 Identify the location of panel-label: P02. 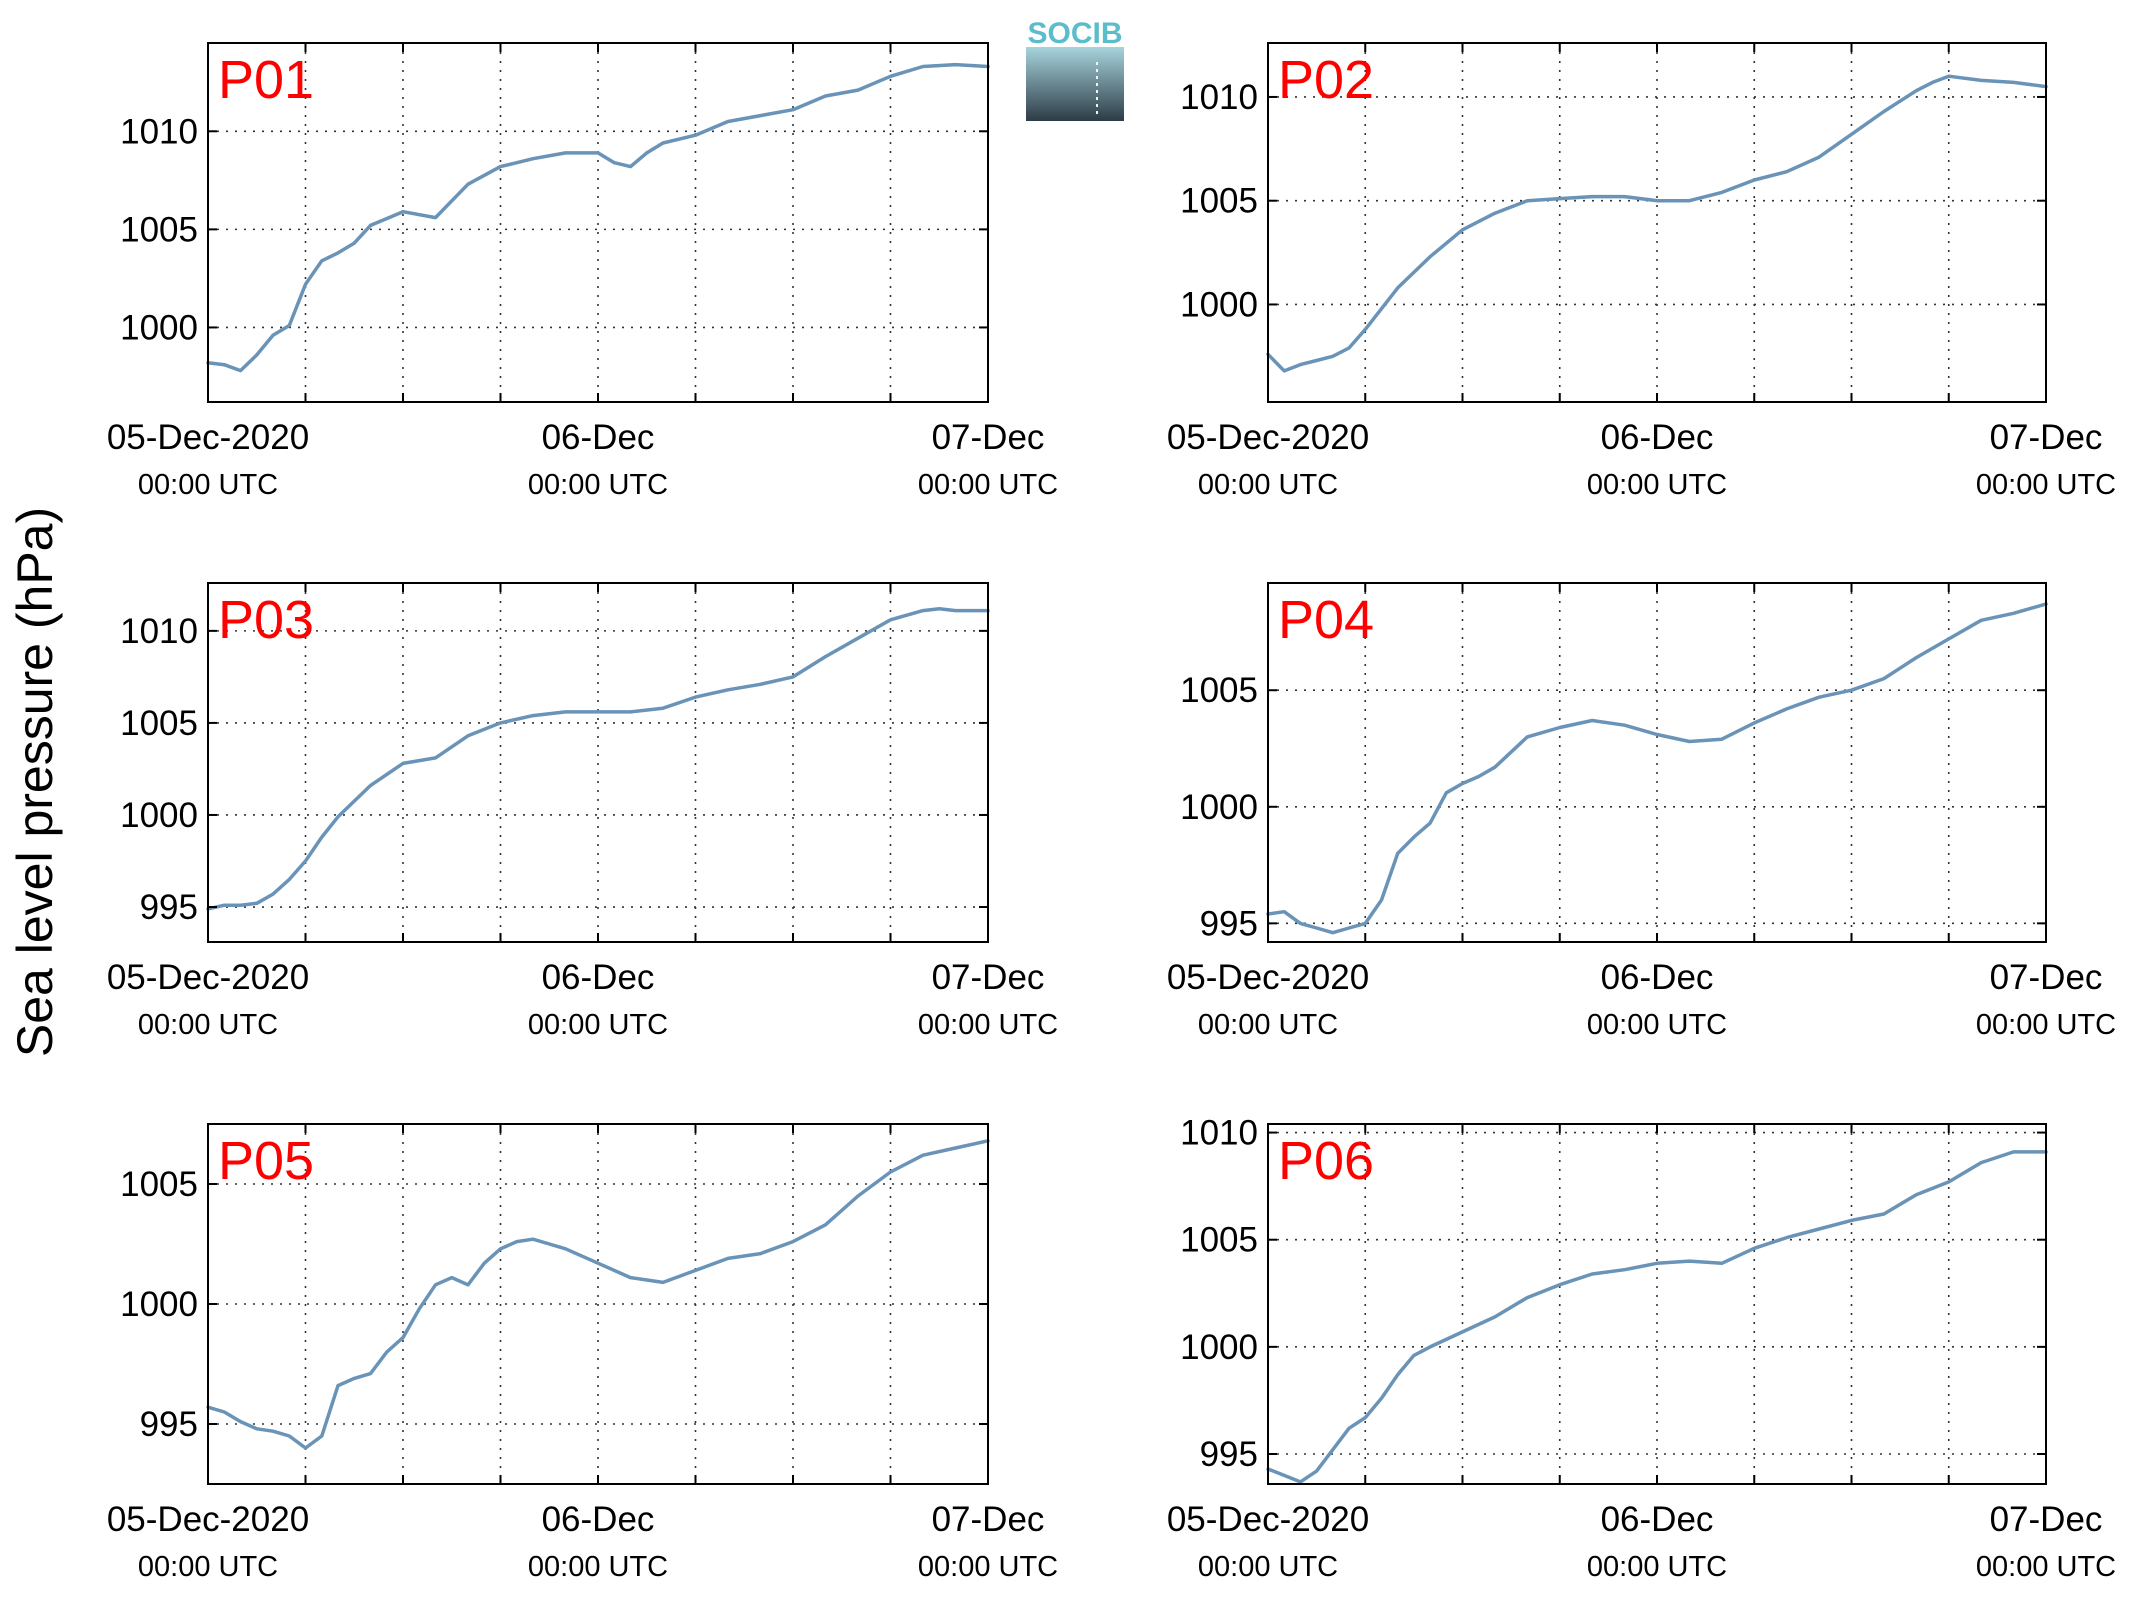
(1326, 80).